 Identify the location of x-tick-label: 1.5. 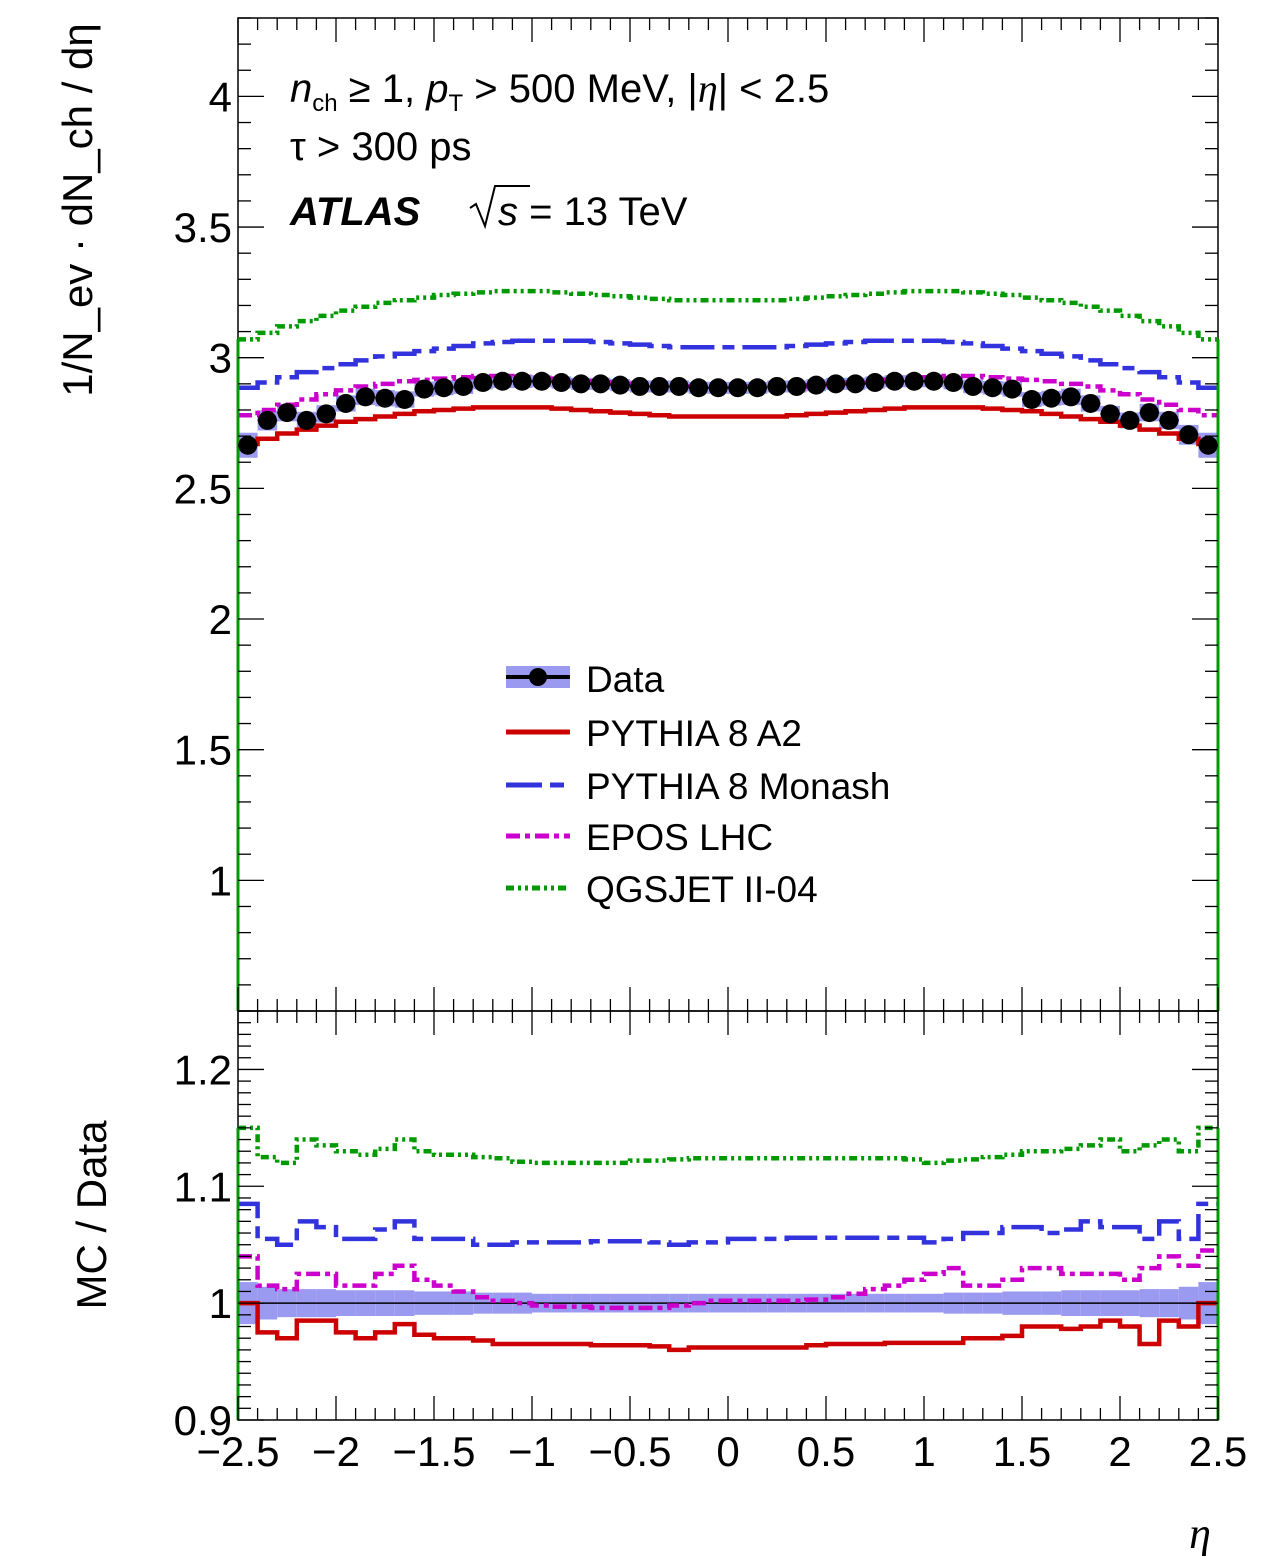
(1022, 1451).